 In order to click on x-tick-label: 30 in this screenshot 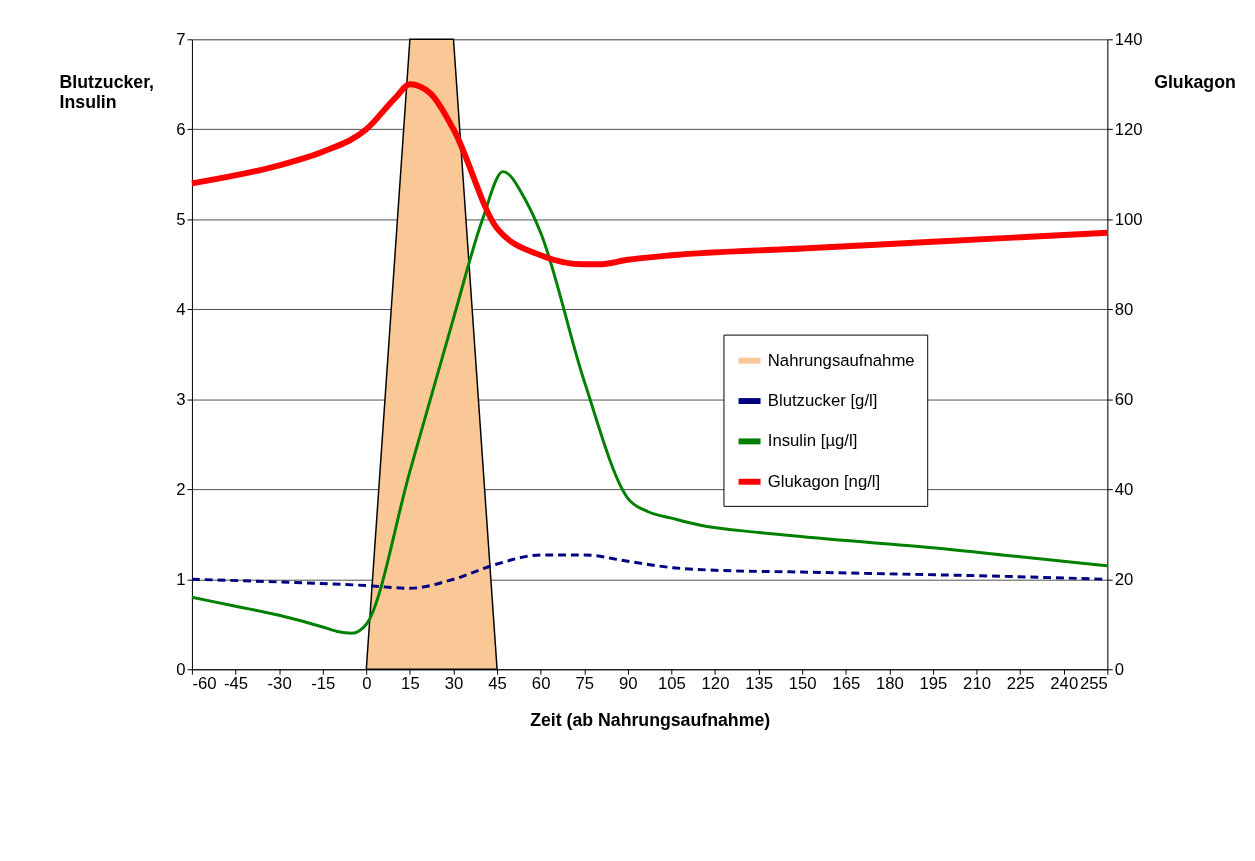, I will do `click(454, 684)`.